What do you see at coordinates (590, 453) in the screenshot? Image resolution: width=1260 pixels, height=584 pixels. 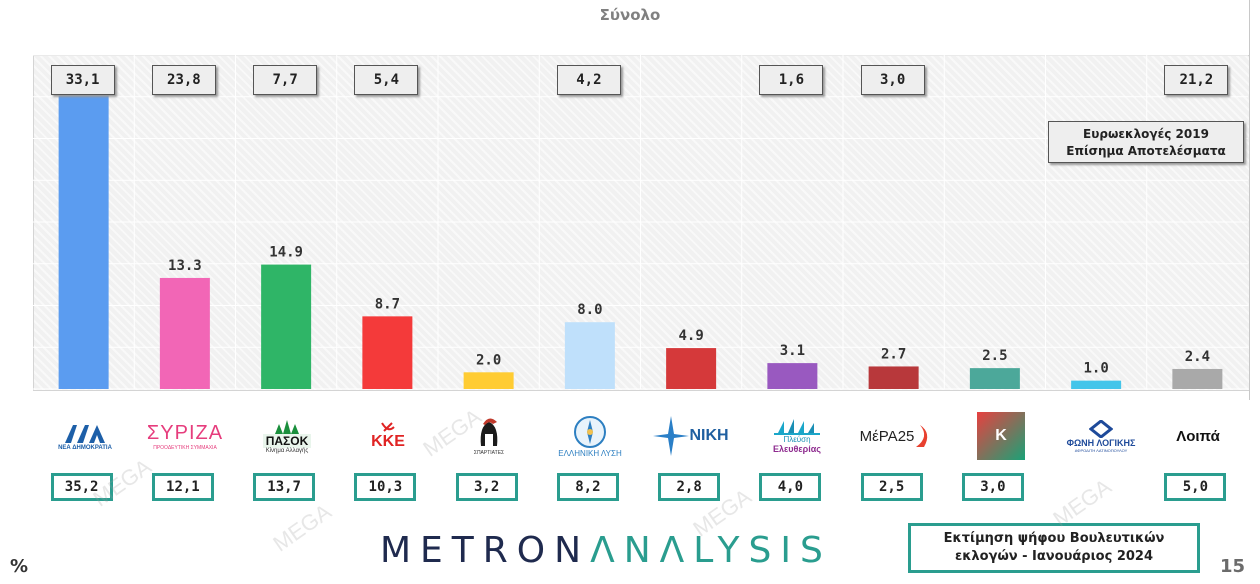 I see `el-text: ΕΛΛΗΝΙΚΗ ΛΥΣΗ` at bounding box center [590, 453].